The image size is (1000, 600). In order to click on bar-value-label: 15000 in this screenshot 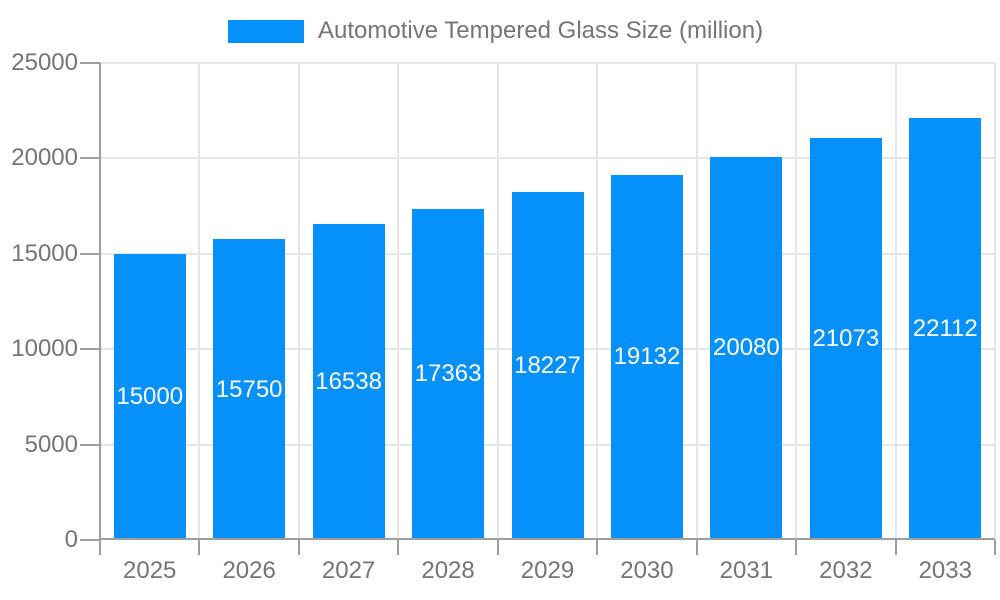, I will do `click(150, 396)`.